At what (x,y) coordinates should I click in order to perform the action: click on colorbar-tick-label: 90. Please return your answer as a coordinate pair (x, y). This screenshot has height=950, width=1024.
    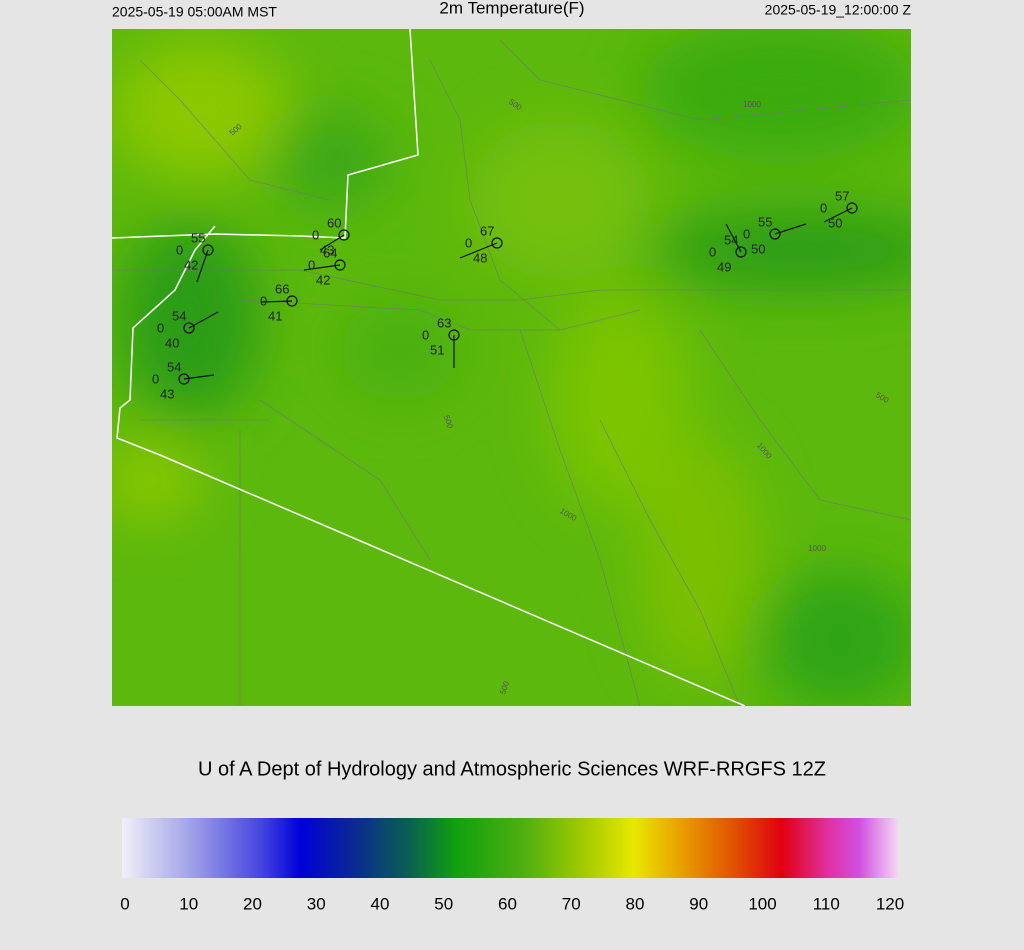
    Looking at the image, I should click on (698, 903).